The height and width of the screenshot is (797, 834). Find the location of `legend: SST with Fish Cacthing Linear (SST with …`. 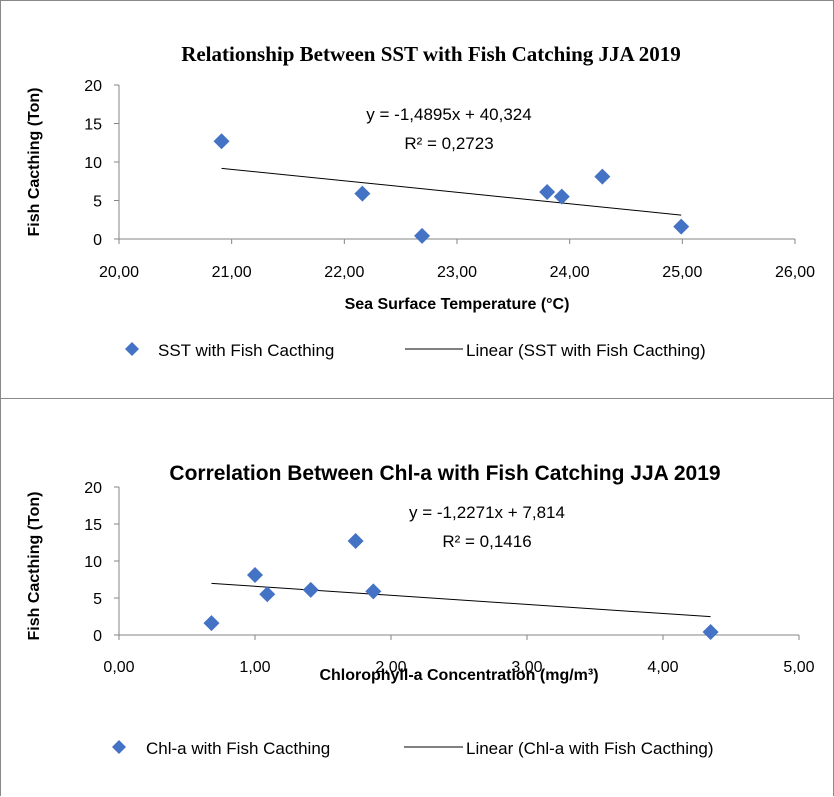

legend: SST with Fish Cacthing Linear (SST with … is located at coordinates (415, 350).